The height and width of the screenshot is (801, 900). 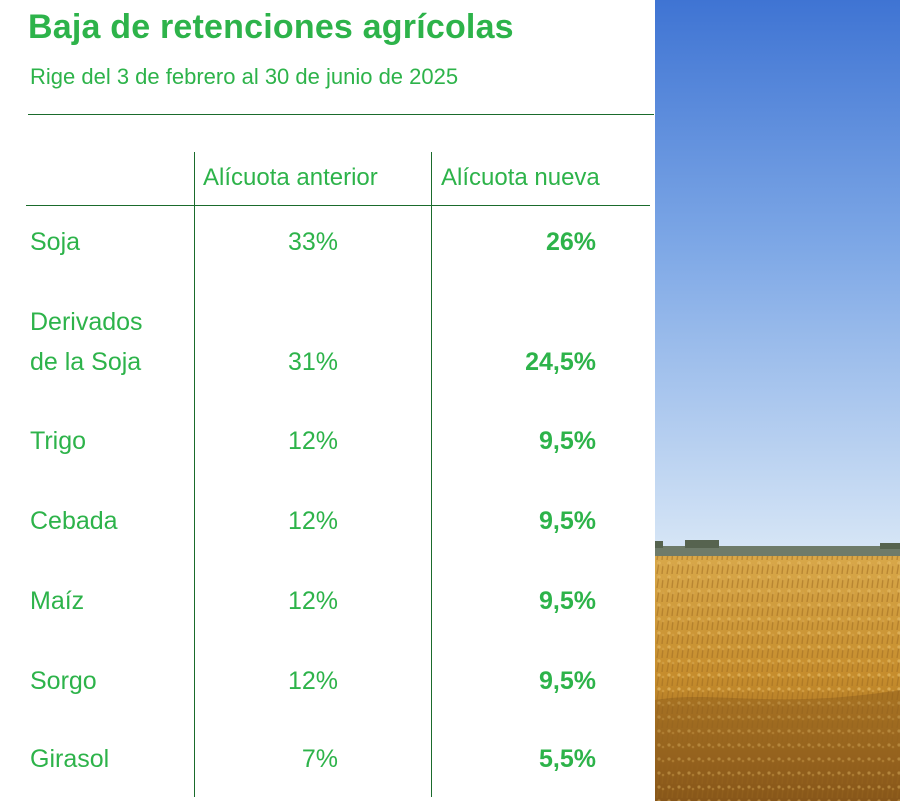 What do you see at coordinates (55, 242) in the screenshot?
I see `row-label: Soja` at bounding box center [55, 242].